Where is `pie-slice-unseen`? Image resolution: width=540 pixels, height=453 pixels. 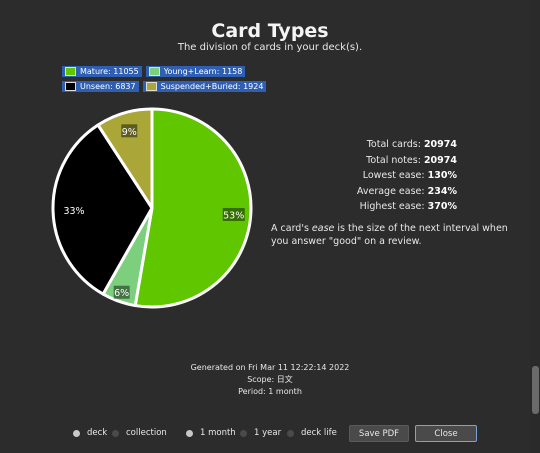
pie-slice-unseen is located at coordinates (102, 209).